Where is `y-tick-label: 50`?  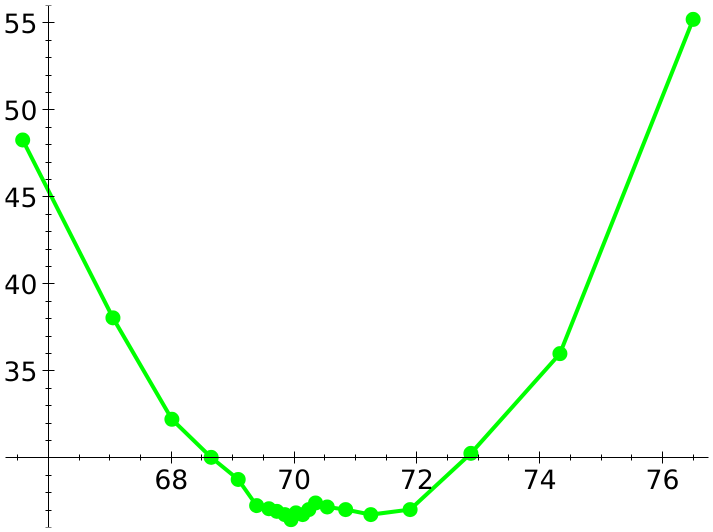 y-tick-label: 50 is located at coordinates (21, 111).